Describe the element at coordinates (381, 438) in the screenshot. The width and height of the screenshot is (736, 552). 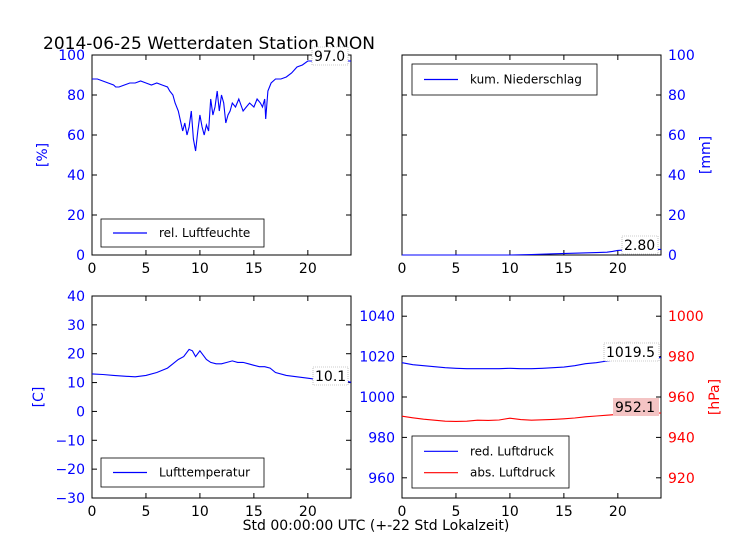
I see `y-tick-label: 980` at that location.